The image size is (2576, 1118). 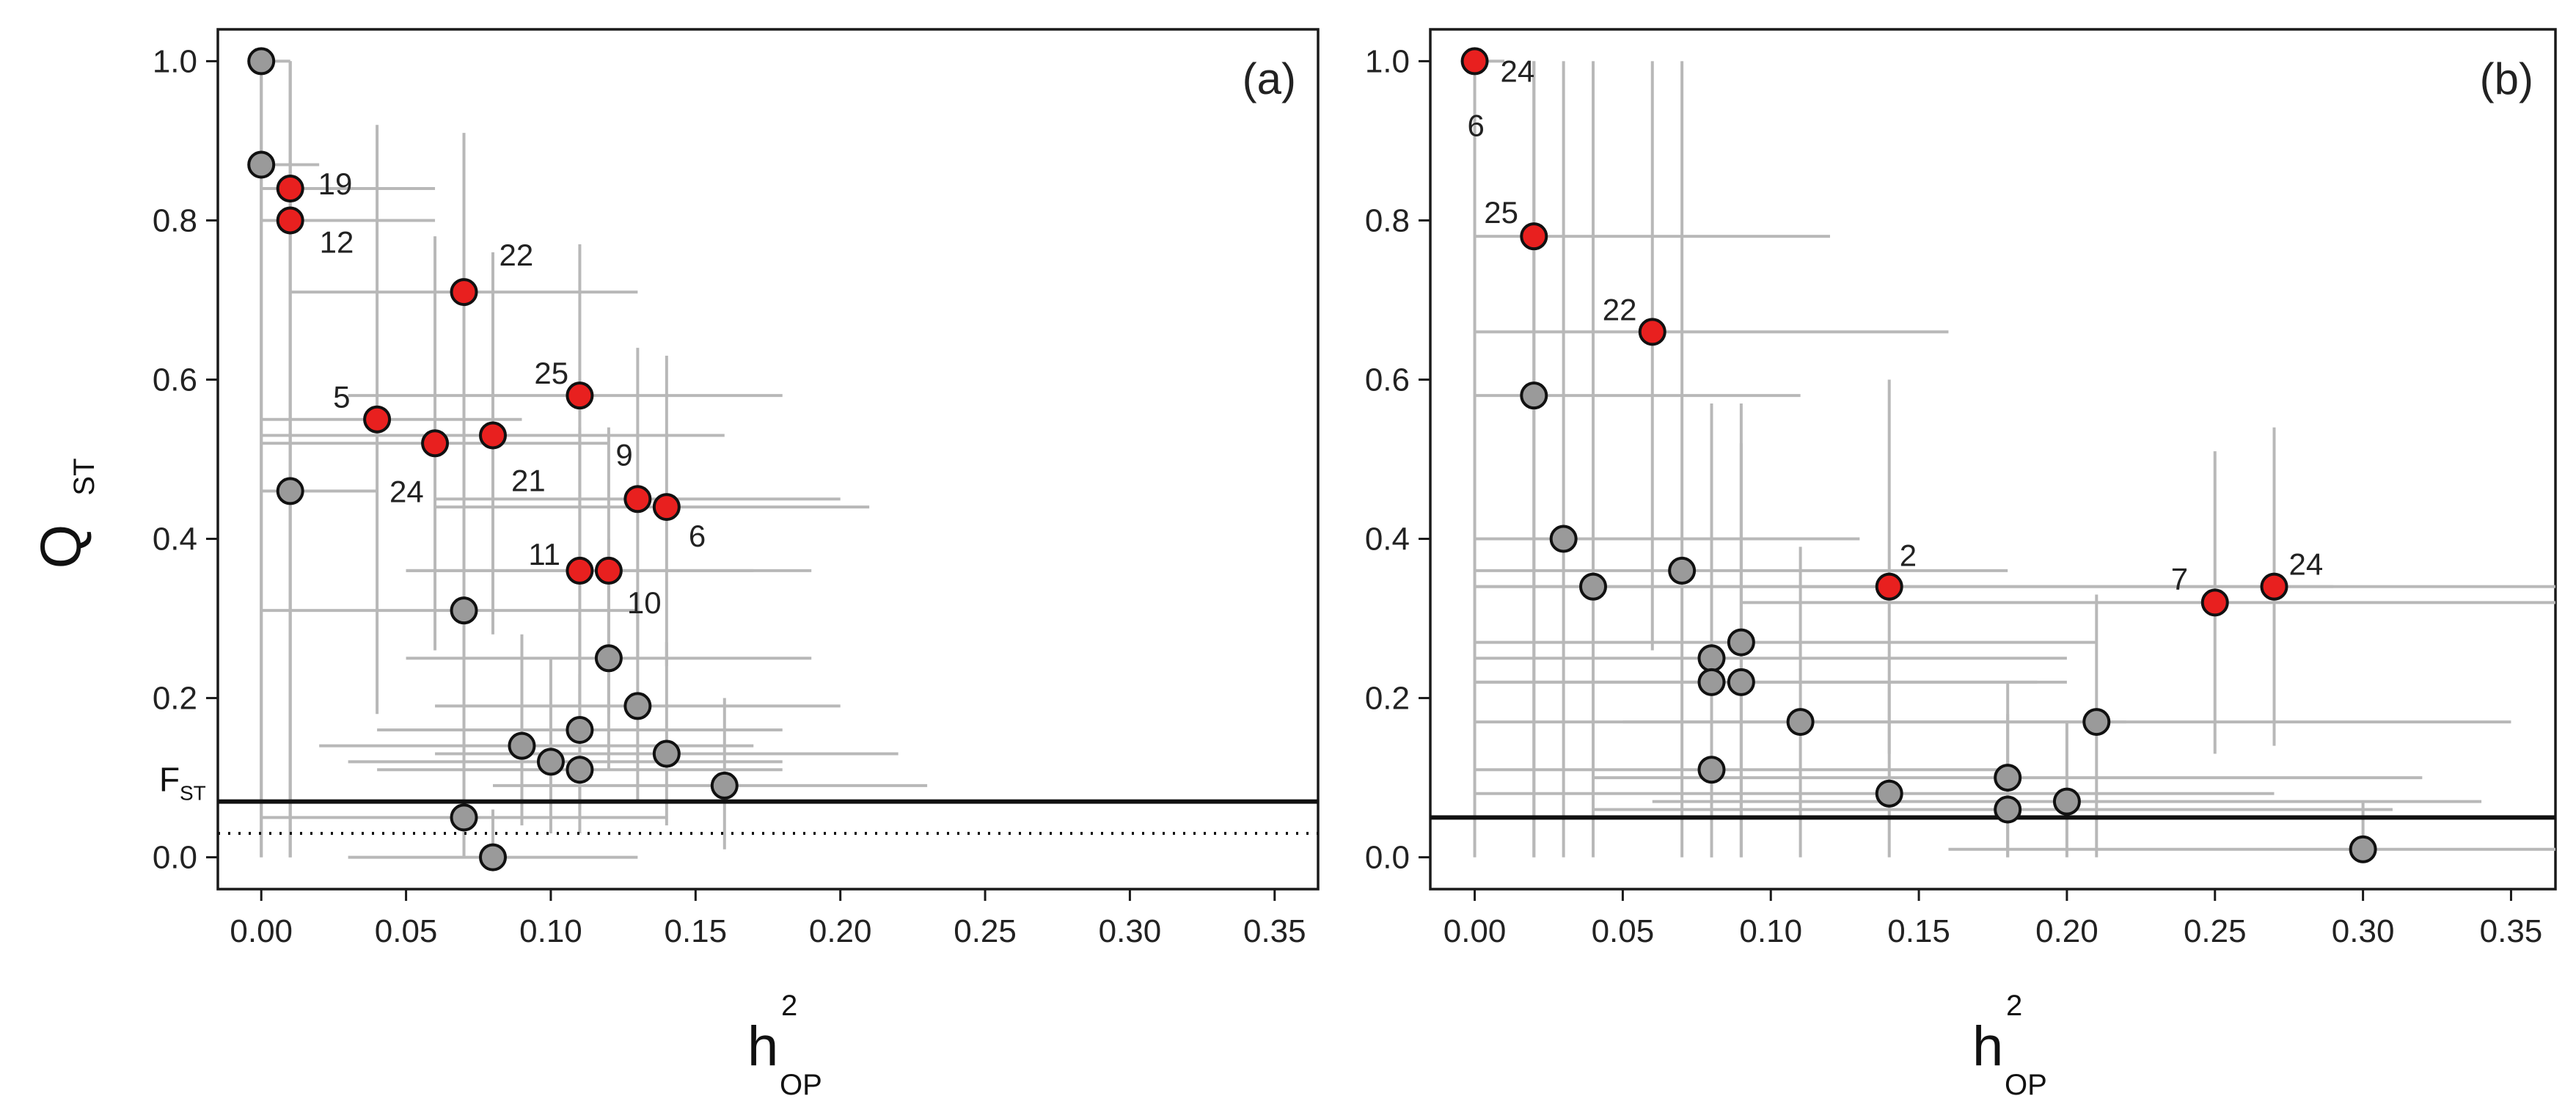 What do you see at coordinates (335, 184) in the screenshot?
I see `point-label: 19` at bounding box center [335, 184].